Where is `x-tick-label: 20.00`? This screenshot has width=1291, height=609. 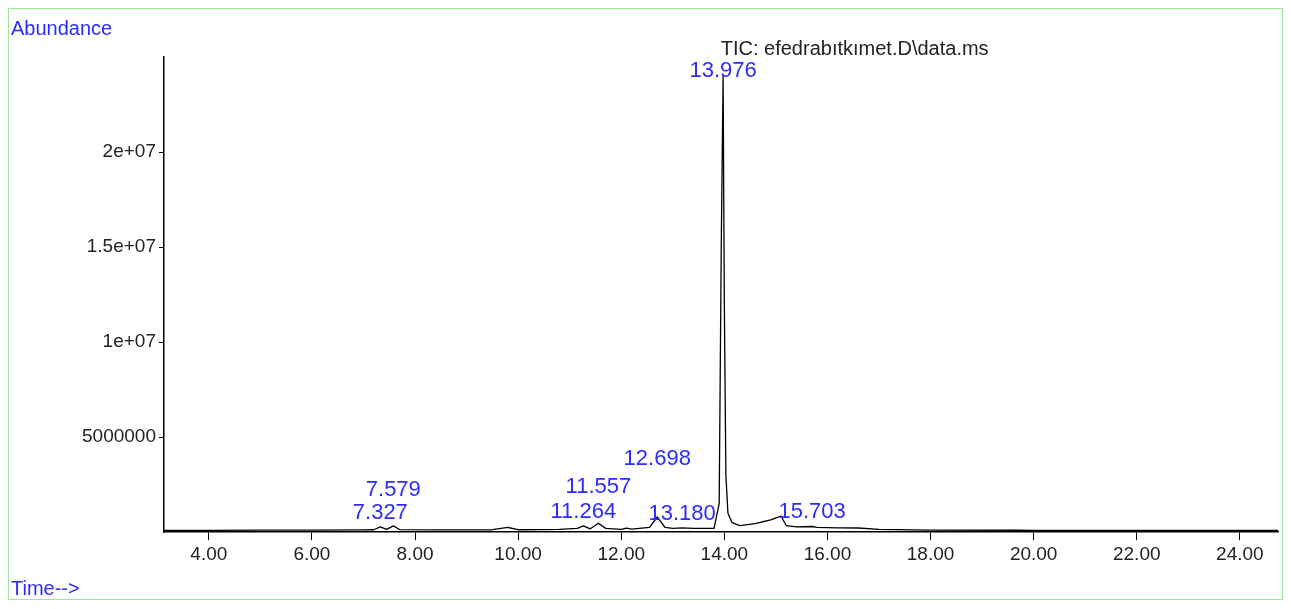
x-tick-label: 20.00 is located at coordinates (1033, 553).